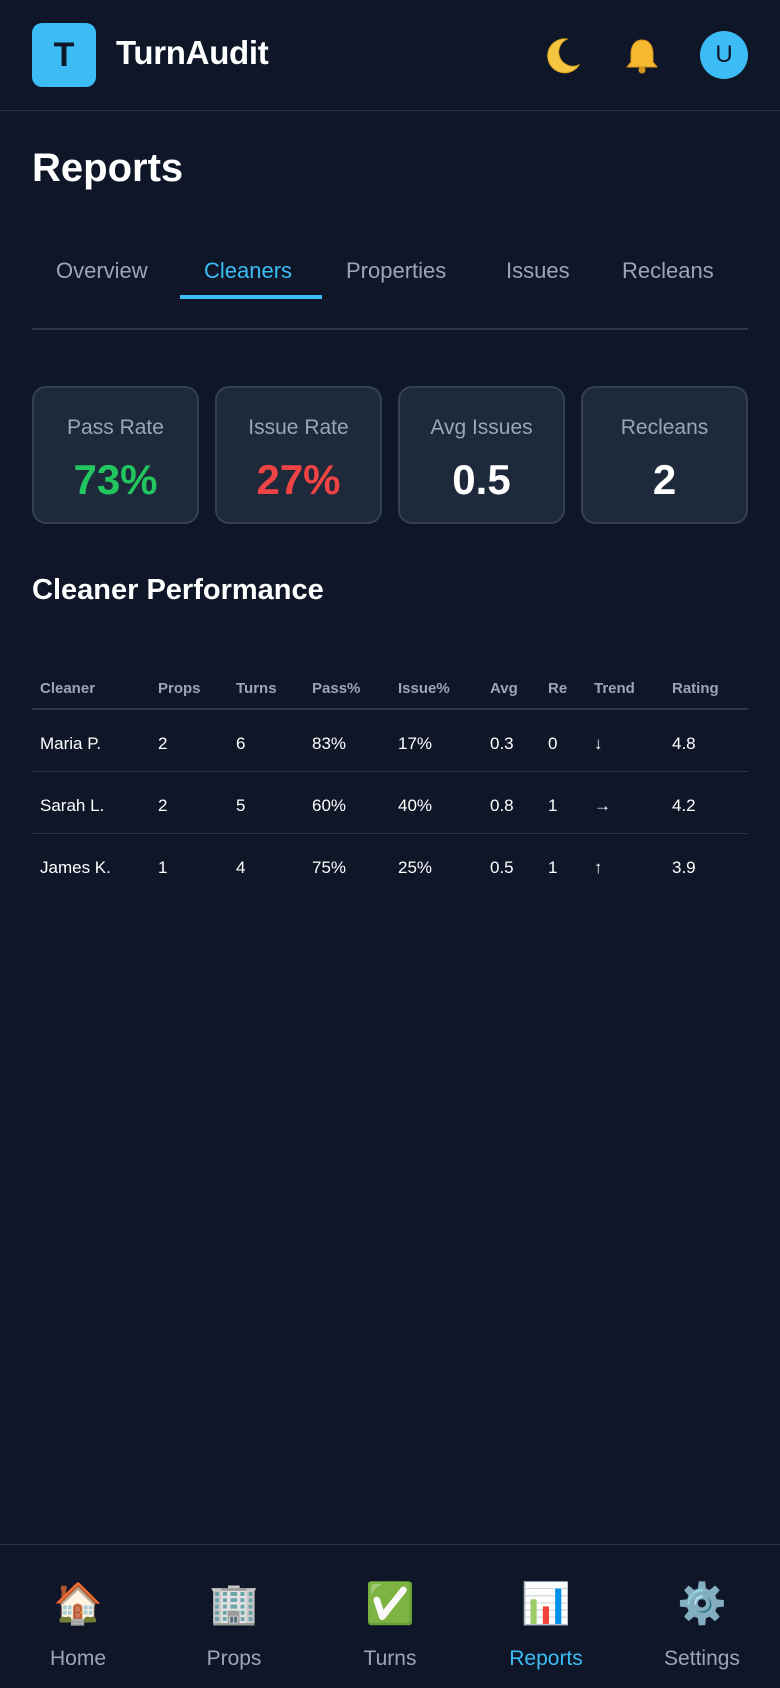 This screenshot has height=1688, width=780. I want to click on tab-overview: Overview, so click(102, 270).